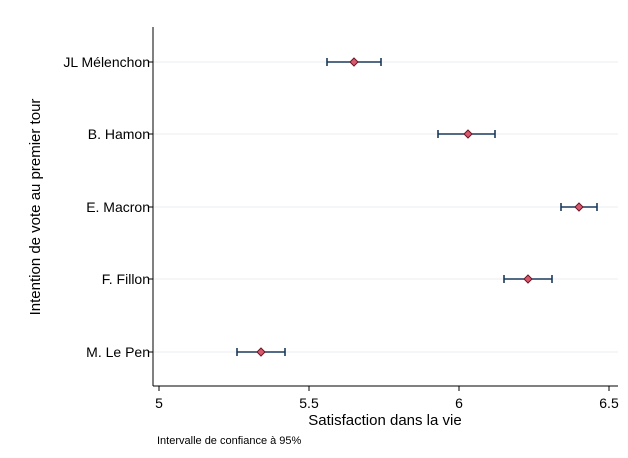  What do you see at coordinates (118, 207) in the screenshot?
I see `y-tick-label: E. Macron` at bounding box center [118, 207].